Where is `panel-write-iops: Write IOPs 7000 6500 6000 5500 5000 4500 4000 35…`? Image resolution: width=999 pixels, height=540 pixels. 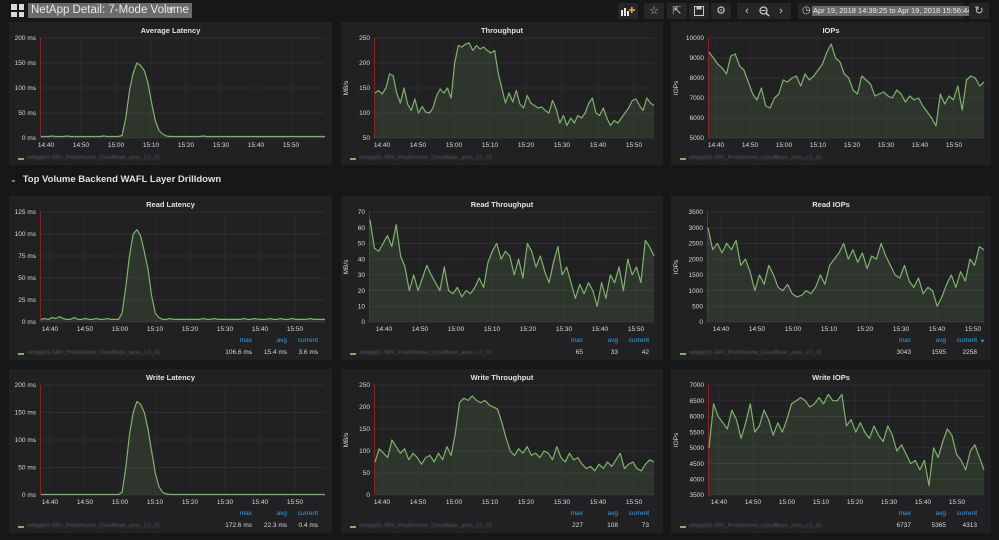
panel-write-iops: Write IOPs 7000 6500 6000 5500 5000 4500 4000 35… is located at coordinates (831, 451).